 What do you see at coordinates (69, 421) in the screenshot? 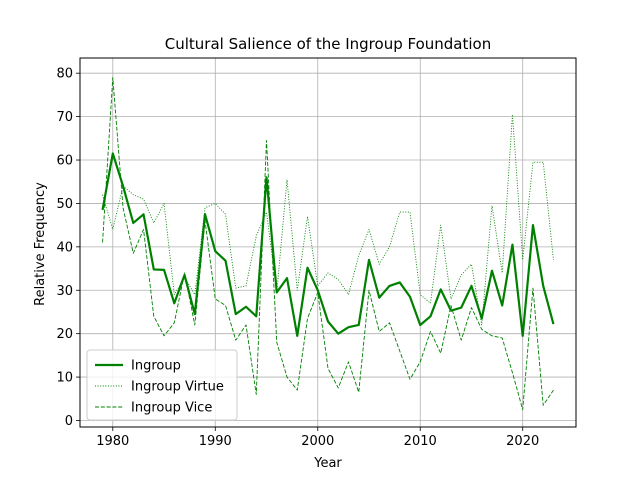
I see `y-tick-label: 0` at bounding box center [69, 421].